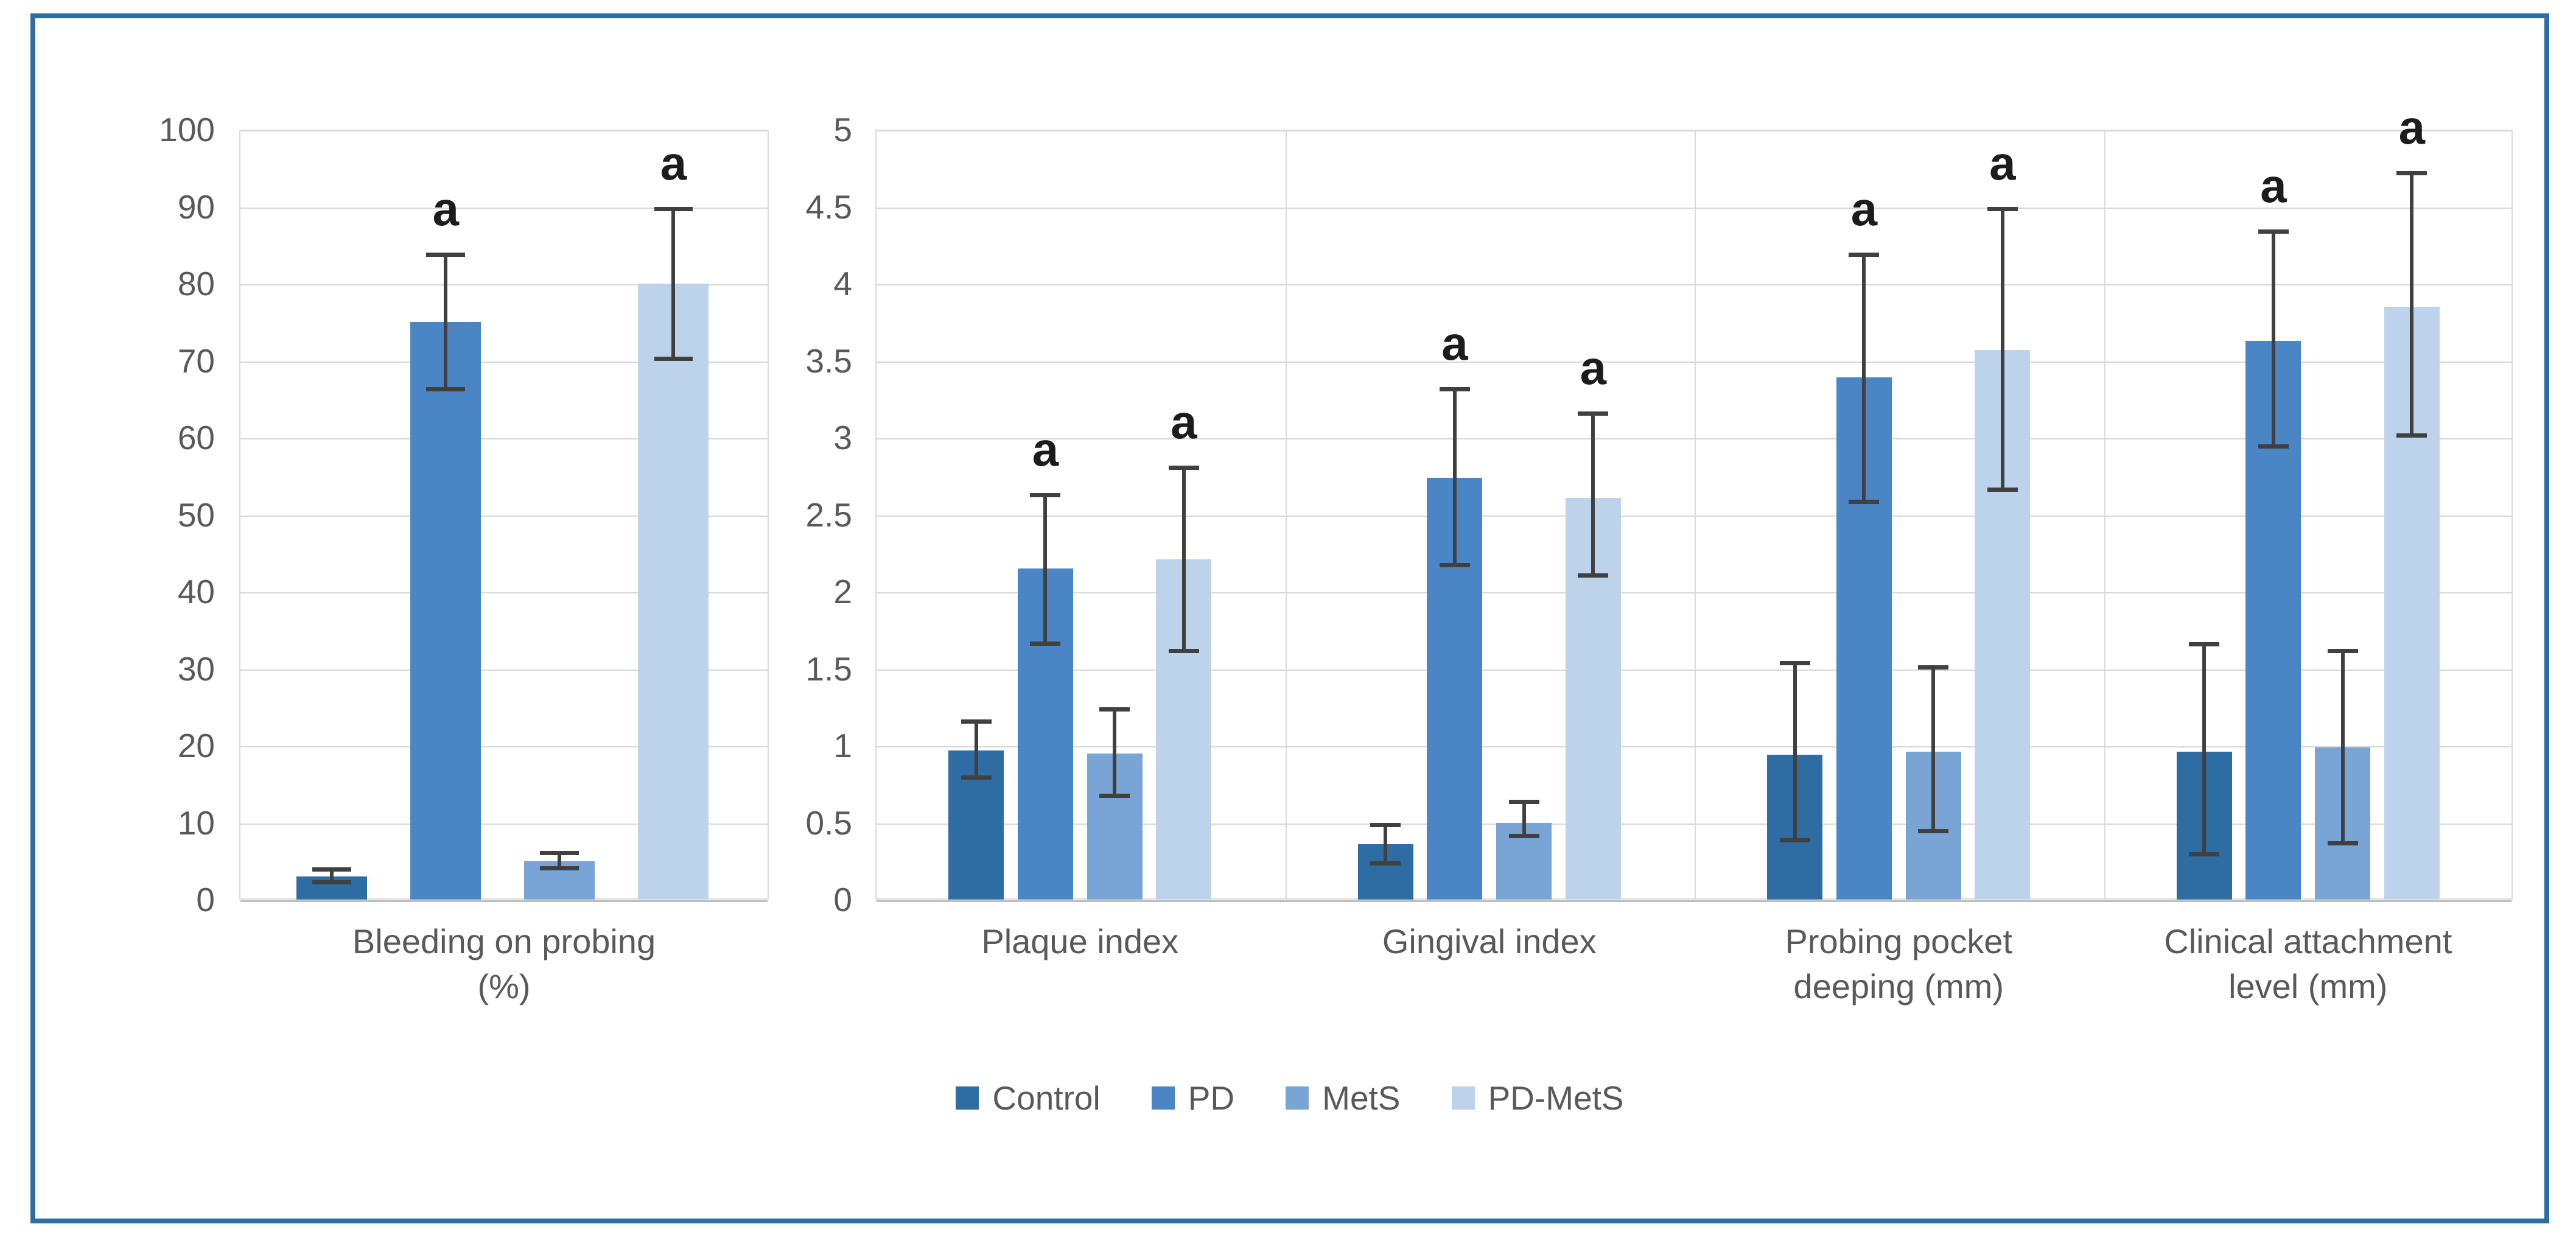 The width and height of the screenshot is (2576, 1238). Describe the element at coordinates (187, 130) in the screenshot. I see `y-axis-tick-label: 100` at that location.